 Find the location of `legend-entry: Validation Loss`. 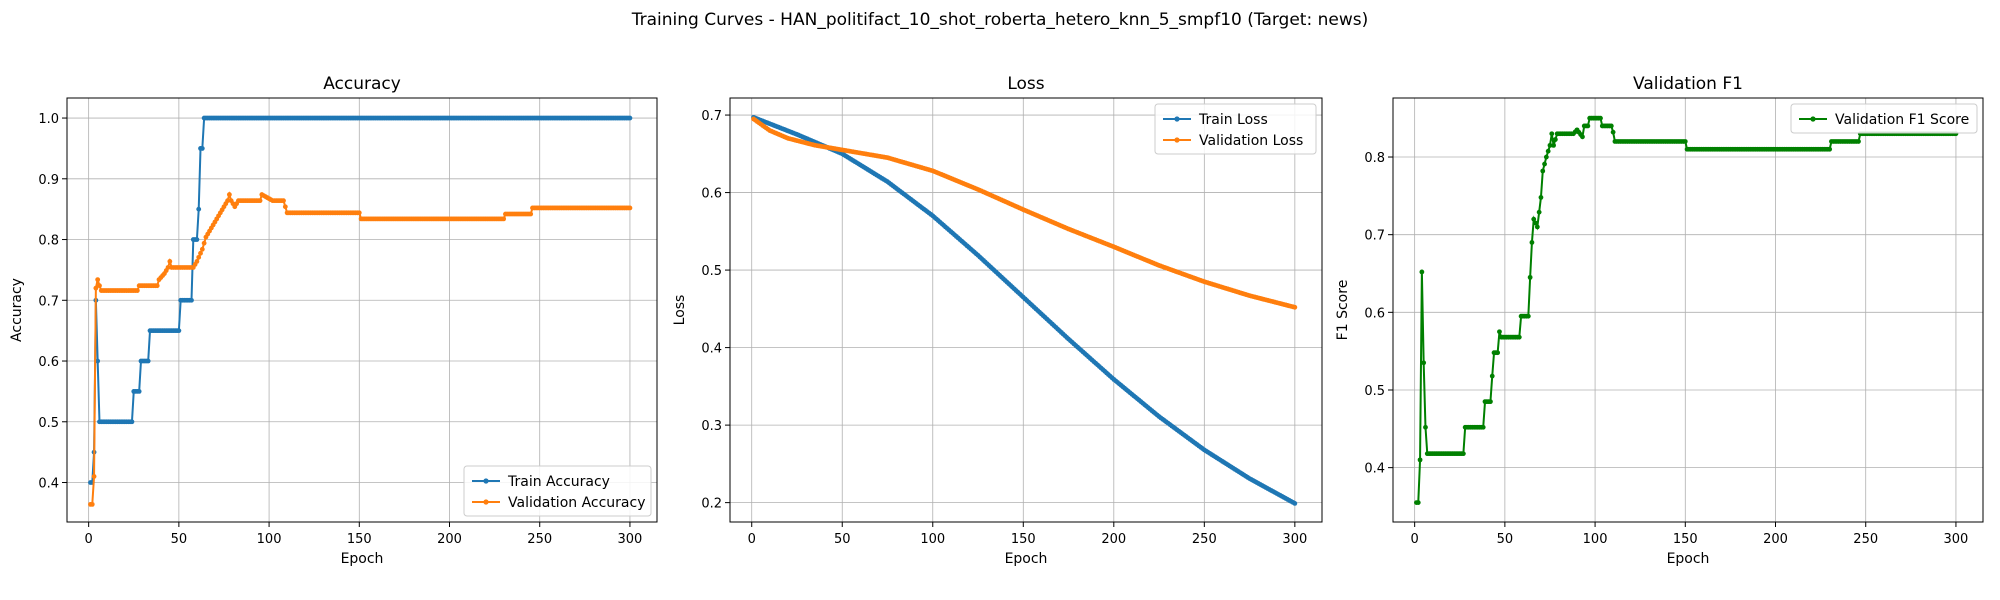

legend-entry: Validation Loss is located at coordinates (1251, 141).